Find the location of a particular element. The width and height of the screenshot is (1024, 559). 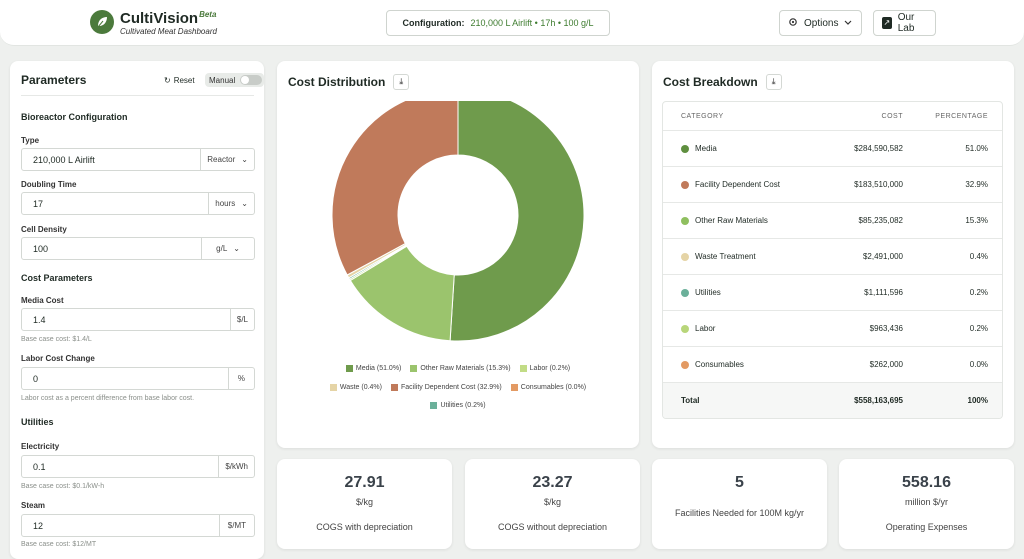

our-lab-button: ↗ Our Lab is located at coordinates (904, 23).